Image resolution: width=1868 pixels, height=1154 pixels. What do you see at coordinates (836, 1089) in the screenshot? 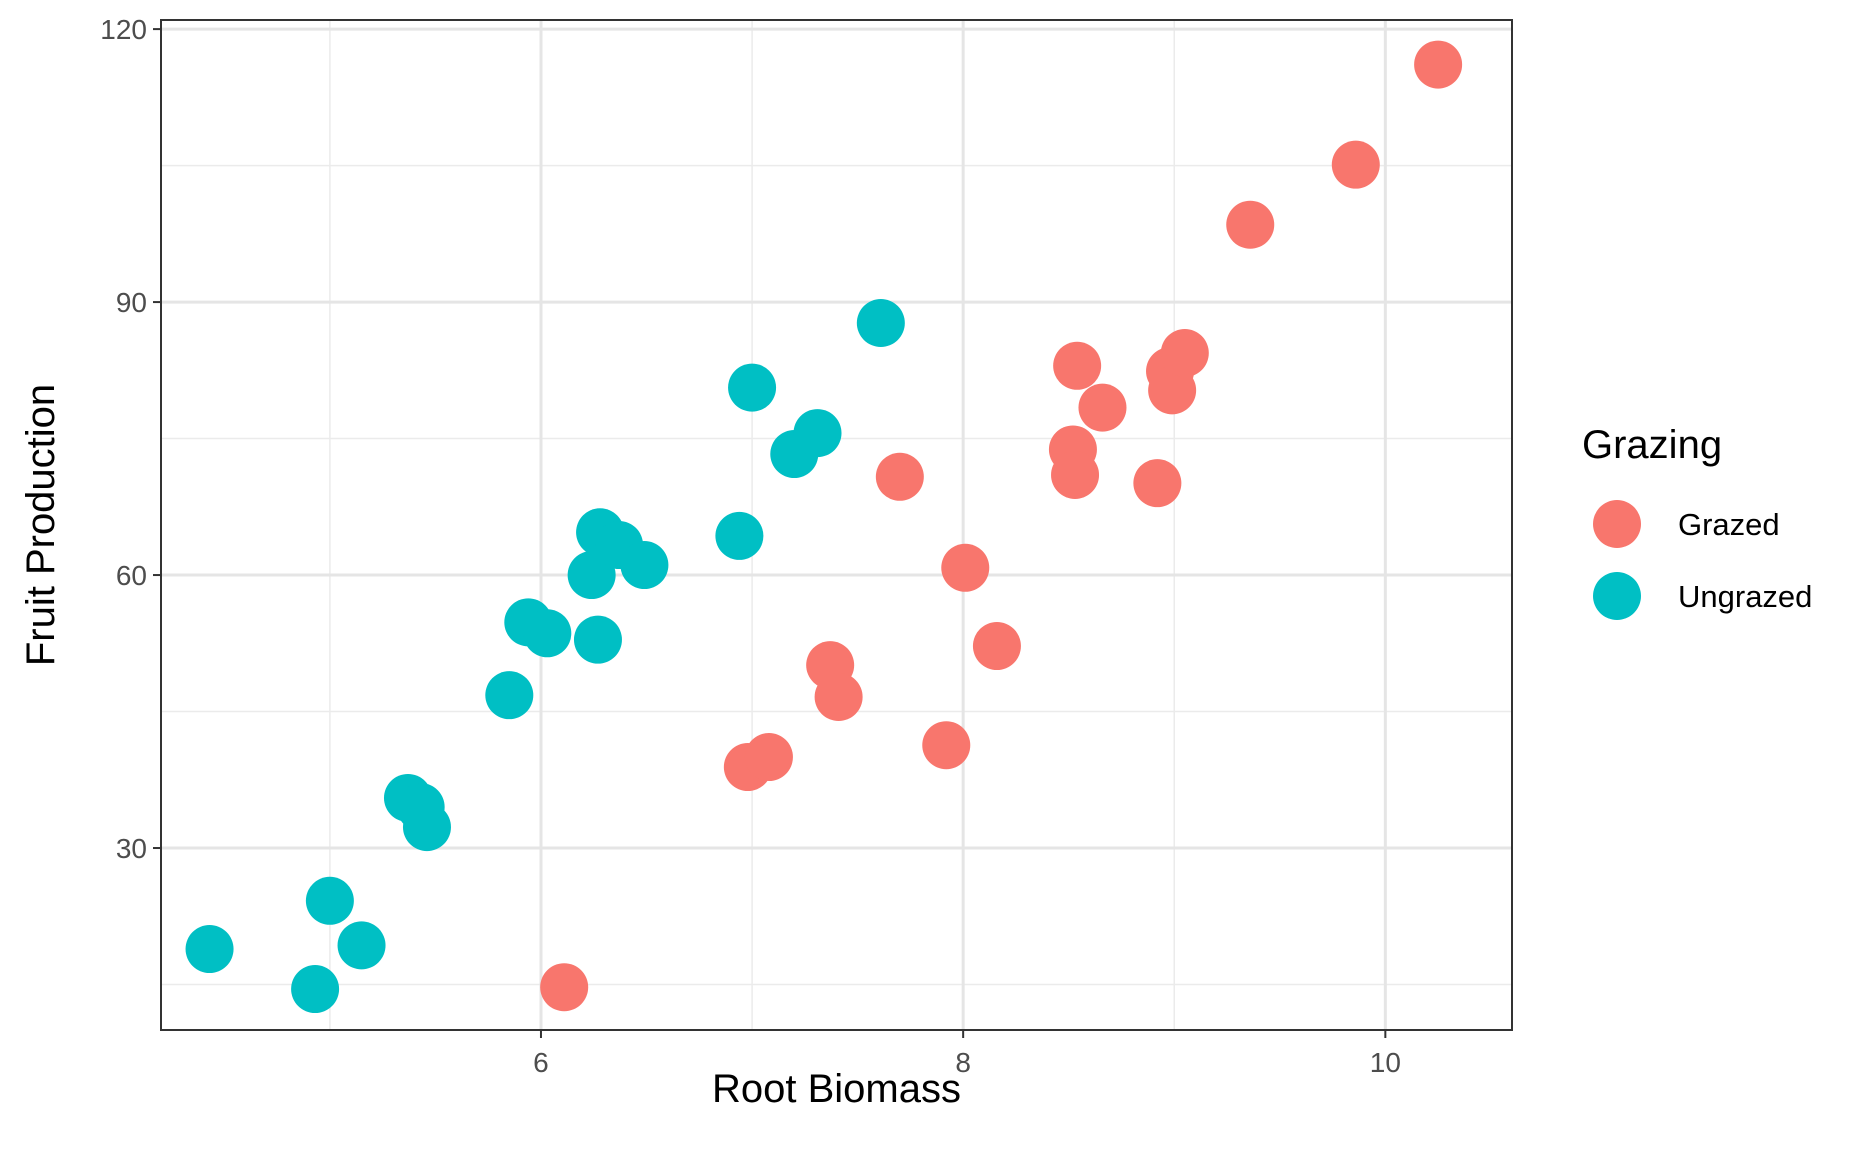
I see `x-axis-title: Root Biomass` at bounding box center [836, 1089].